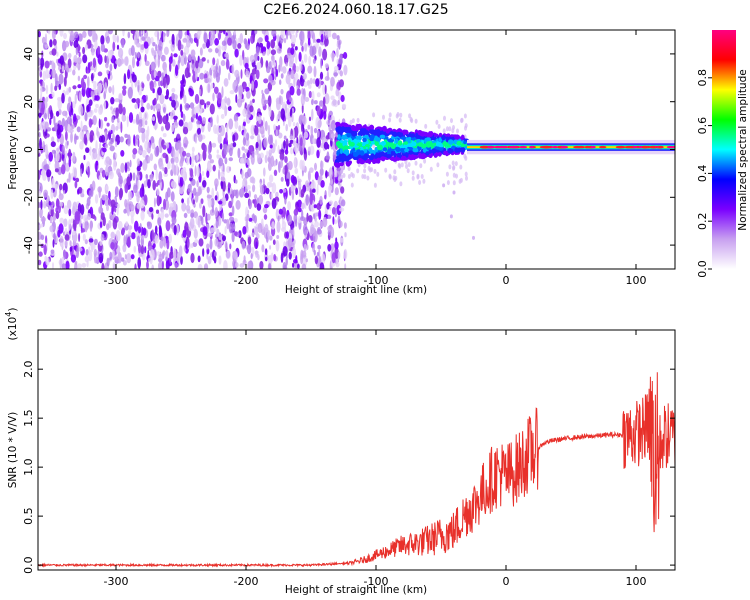  What do you see at coordinates (246, 280) in the screenshot?
I see `x-tick-label: -200` at bounding box center [246, 280].